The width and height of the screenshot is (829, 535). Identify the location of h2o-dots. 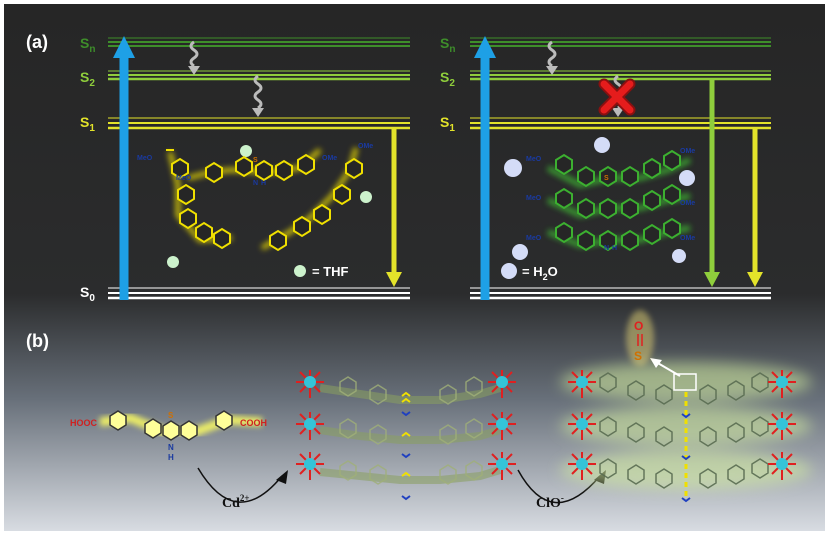
(599, 200).